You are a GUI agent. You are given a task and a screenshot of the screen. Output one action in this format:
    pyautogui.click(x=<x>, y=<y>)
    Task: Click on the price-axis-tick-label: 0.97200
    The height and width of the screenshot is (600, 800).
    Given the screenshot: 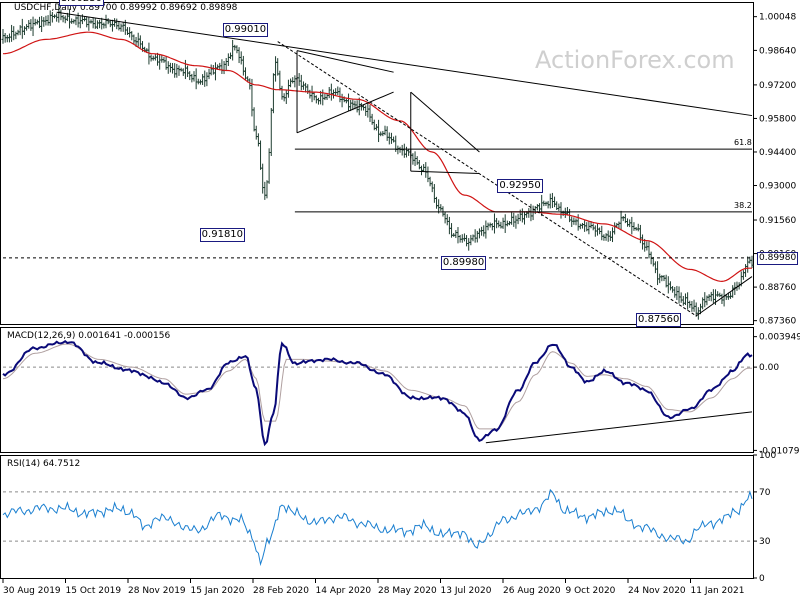 What is the action you would take?
    pyautogui.click(x=777, y=86)
    